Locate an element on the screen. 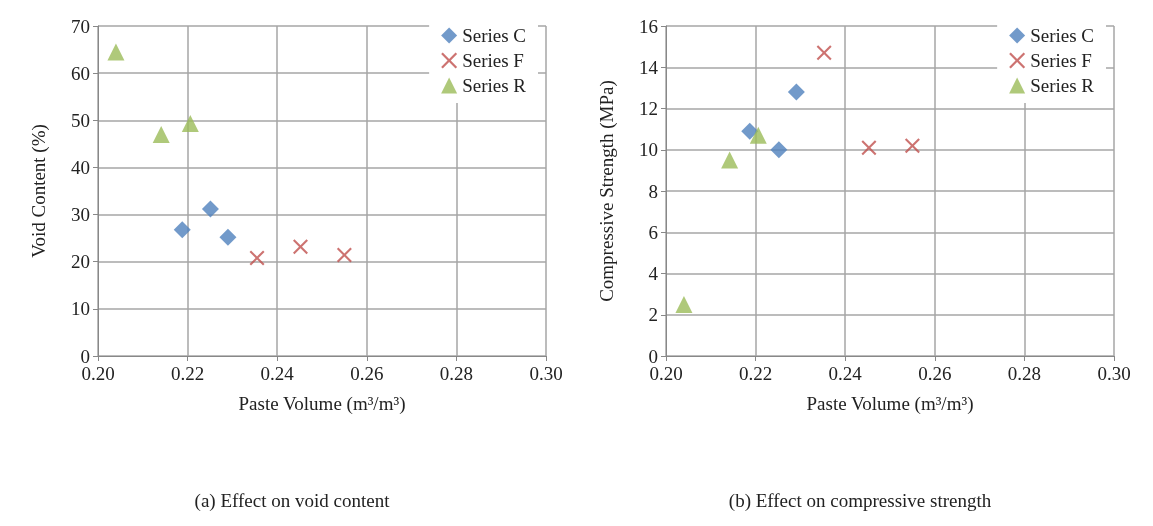 This screenshot has height=526, width=1153. y-axis-title: Void Content (%) is located at coordinates (39, 191).